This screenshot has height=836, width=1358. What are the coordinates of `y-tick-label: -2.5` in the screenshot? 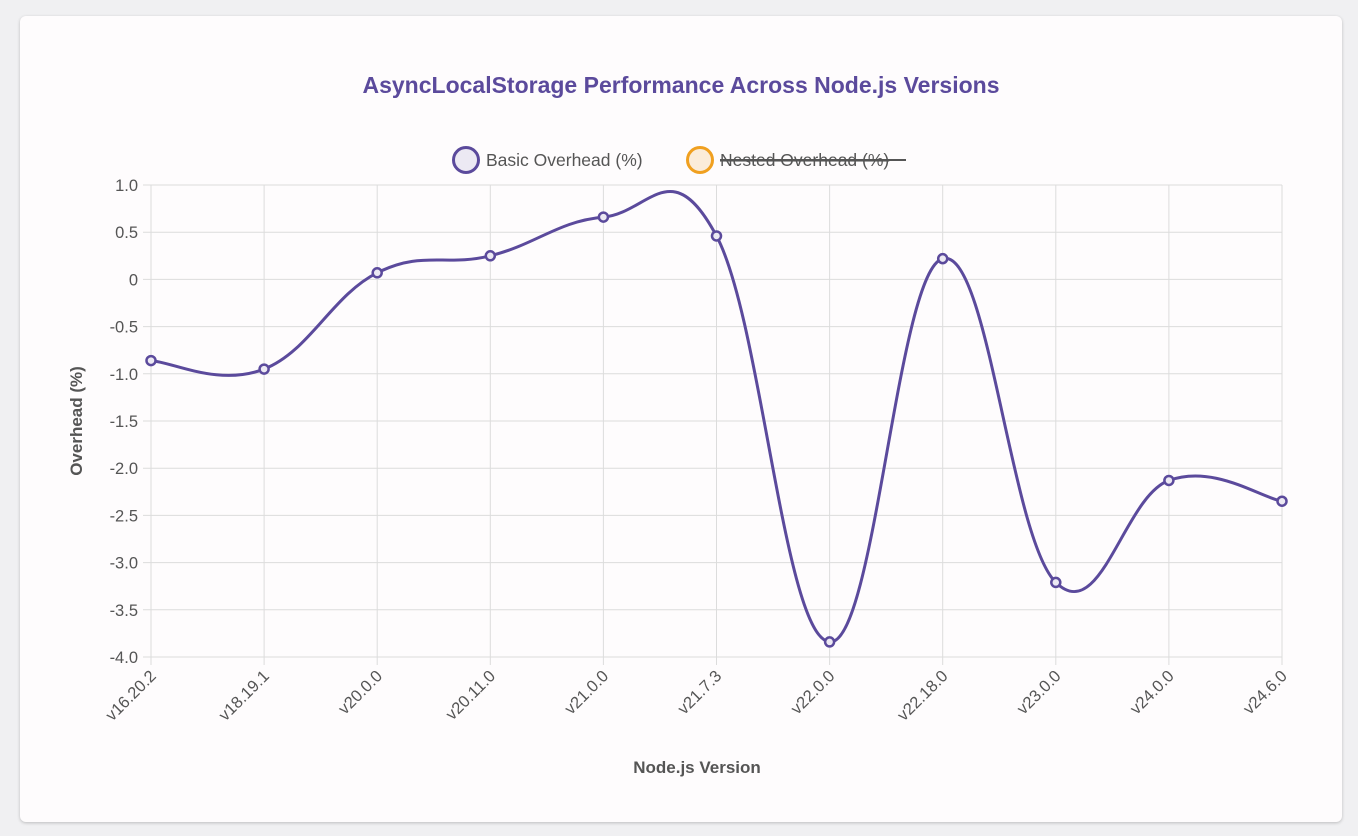 It's located at (124, 516).